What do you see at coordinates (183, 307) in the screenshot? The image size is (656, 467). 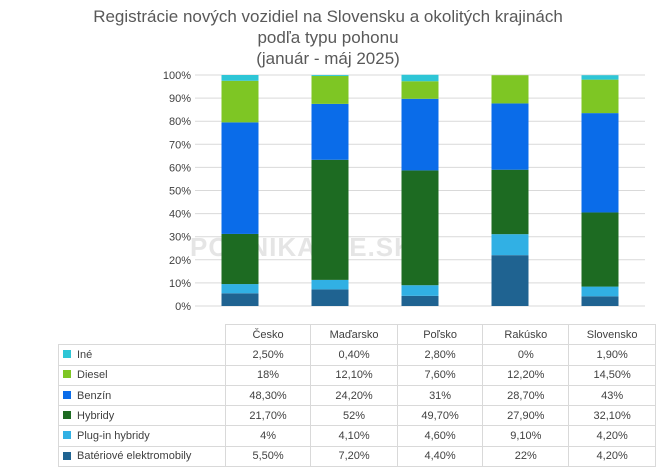 I see `y-tick-label: 0%` at bounding box center [183, 307].